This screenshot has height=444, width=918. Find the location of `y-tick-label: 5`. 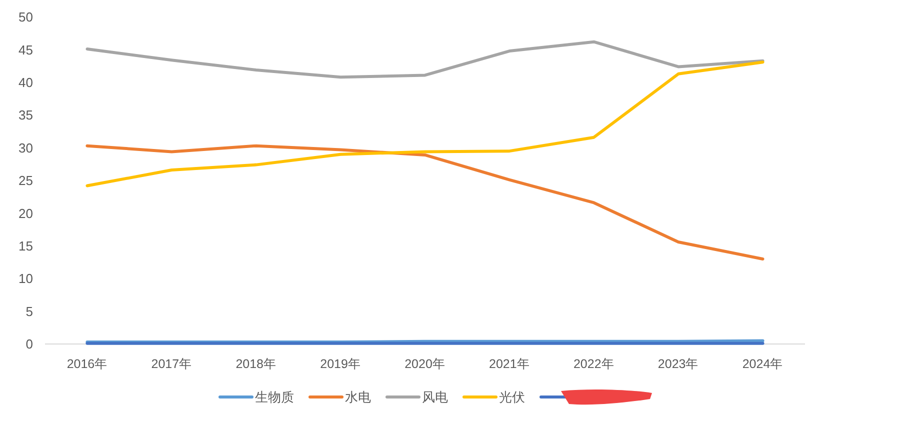

y-tick-label: 5 is located at coordinates (29, 311).